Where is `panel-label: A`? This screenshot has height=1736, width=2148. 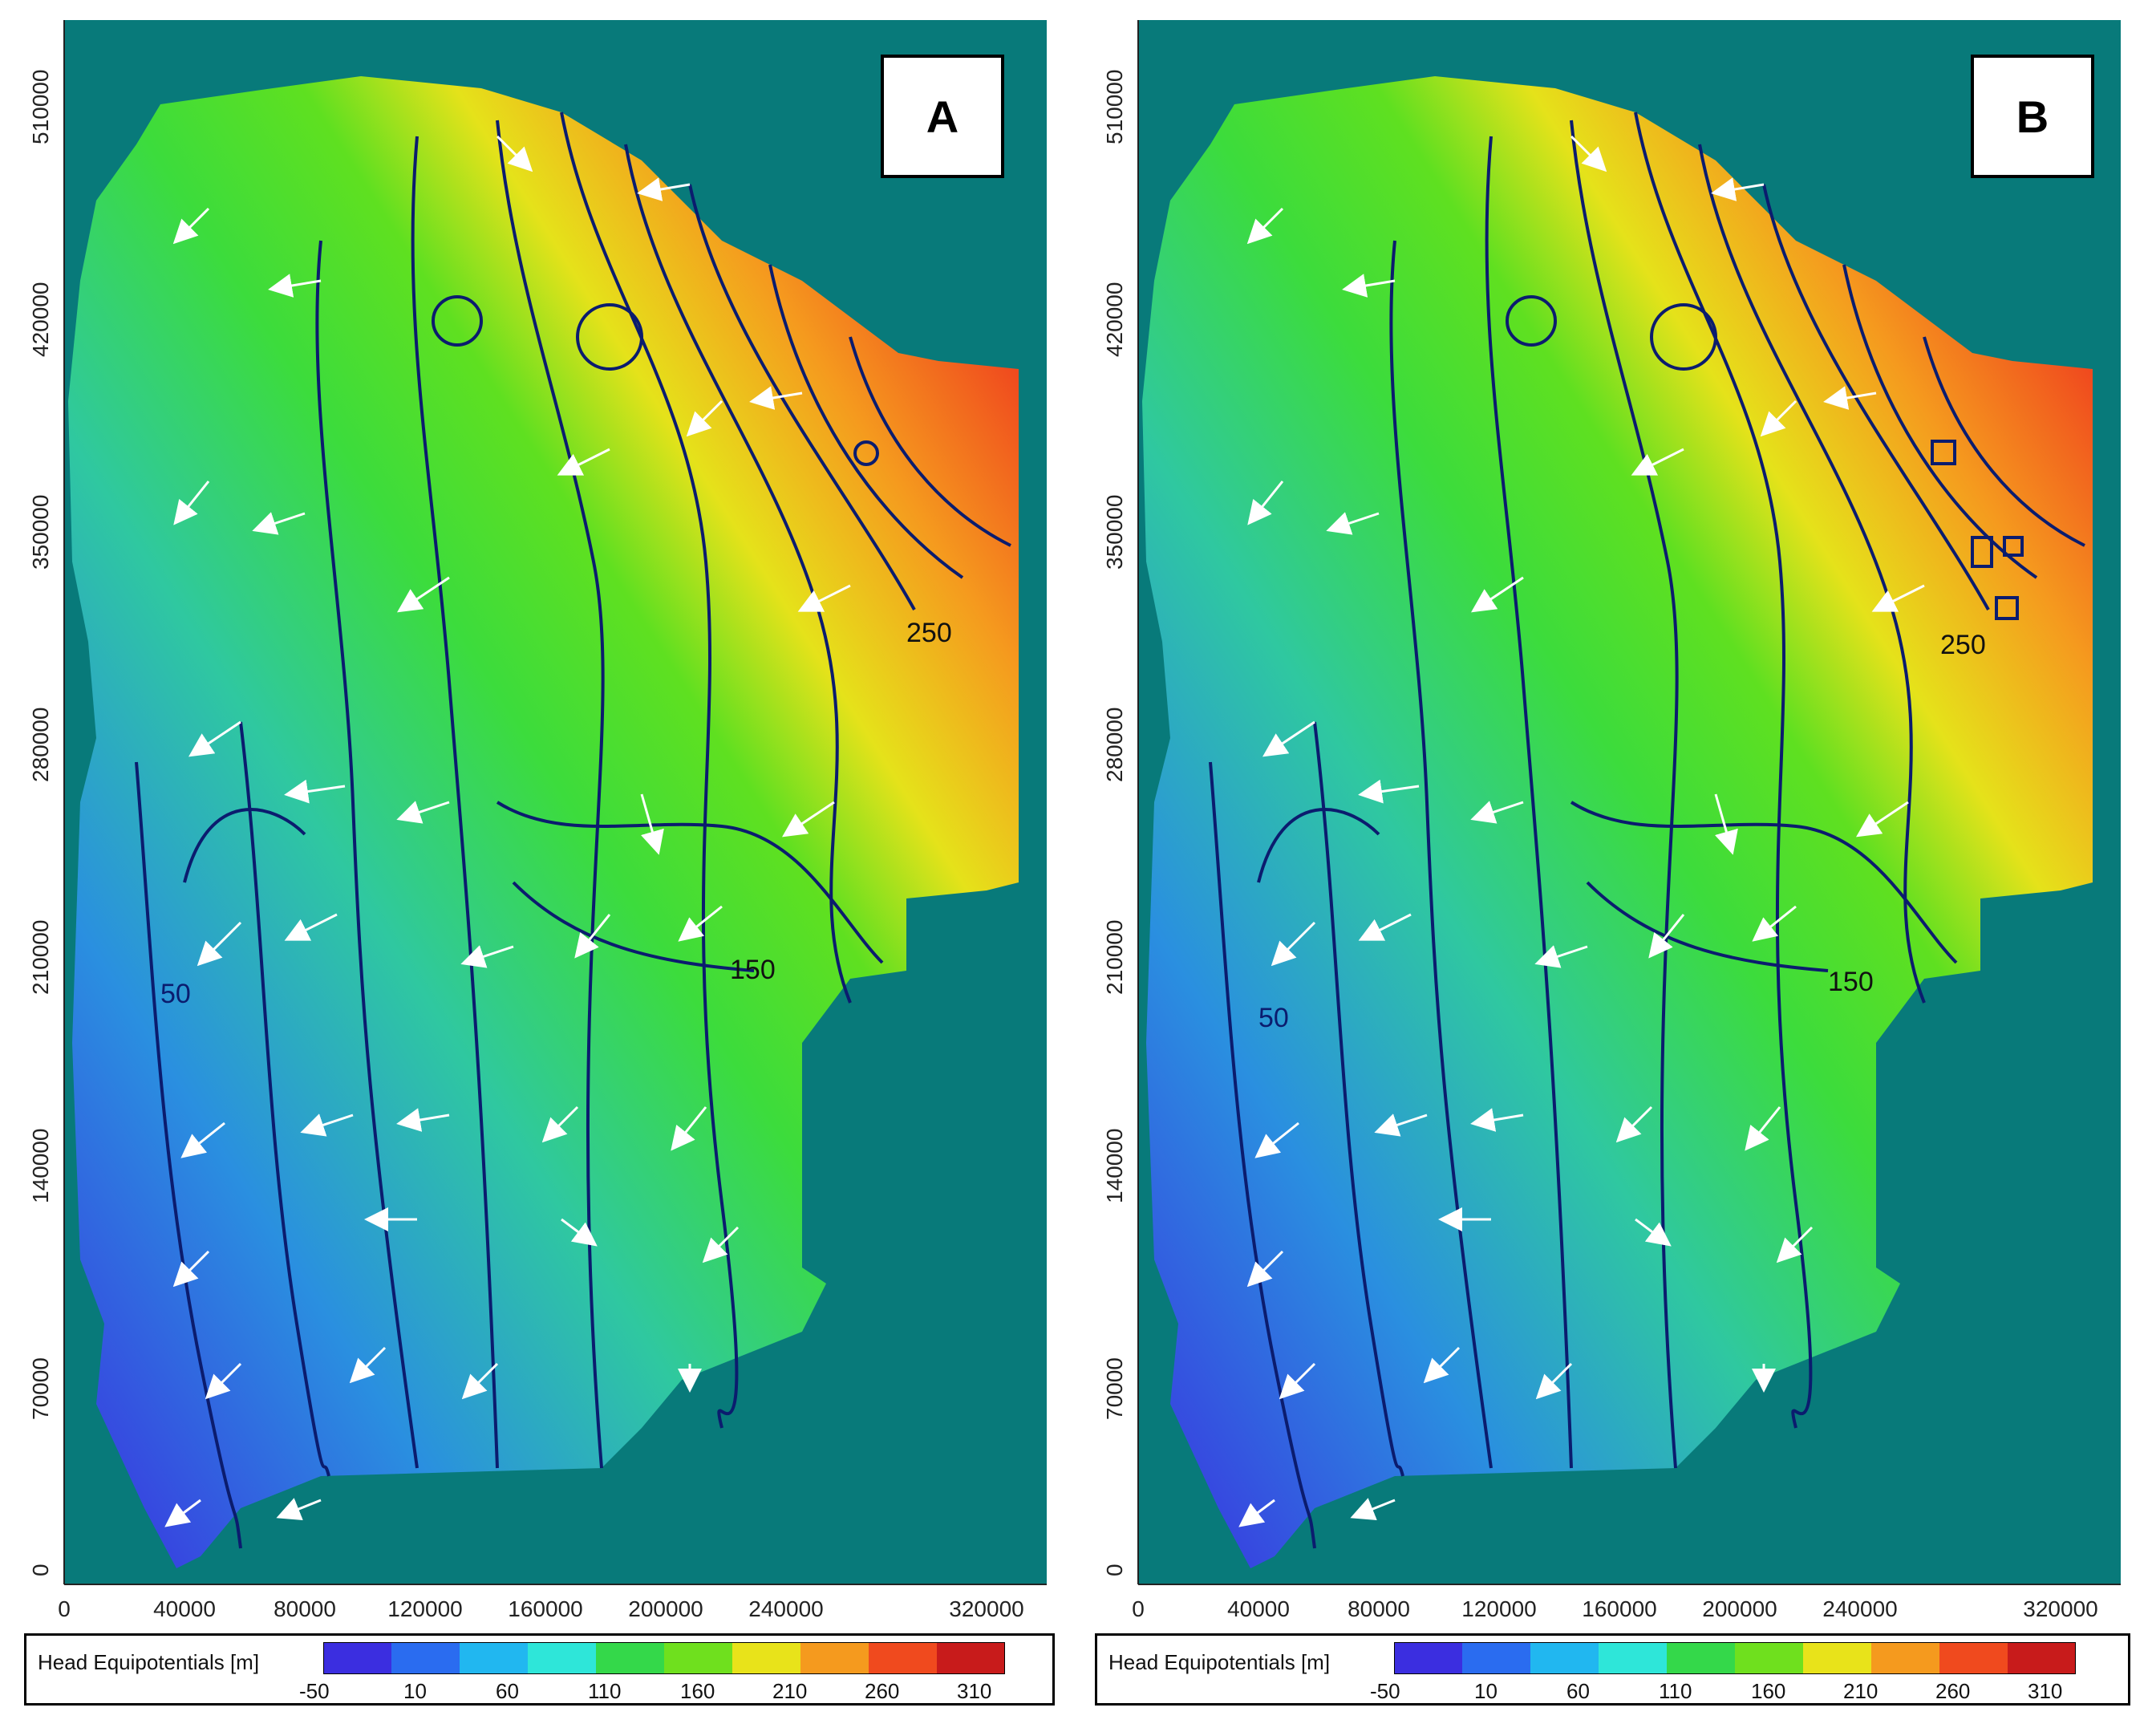
panel-label: A is located at coordinates (942, 117).